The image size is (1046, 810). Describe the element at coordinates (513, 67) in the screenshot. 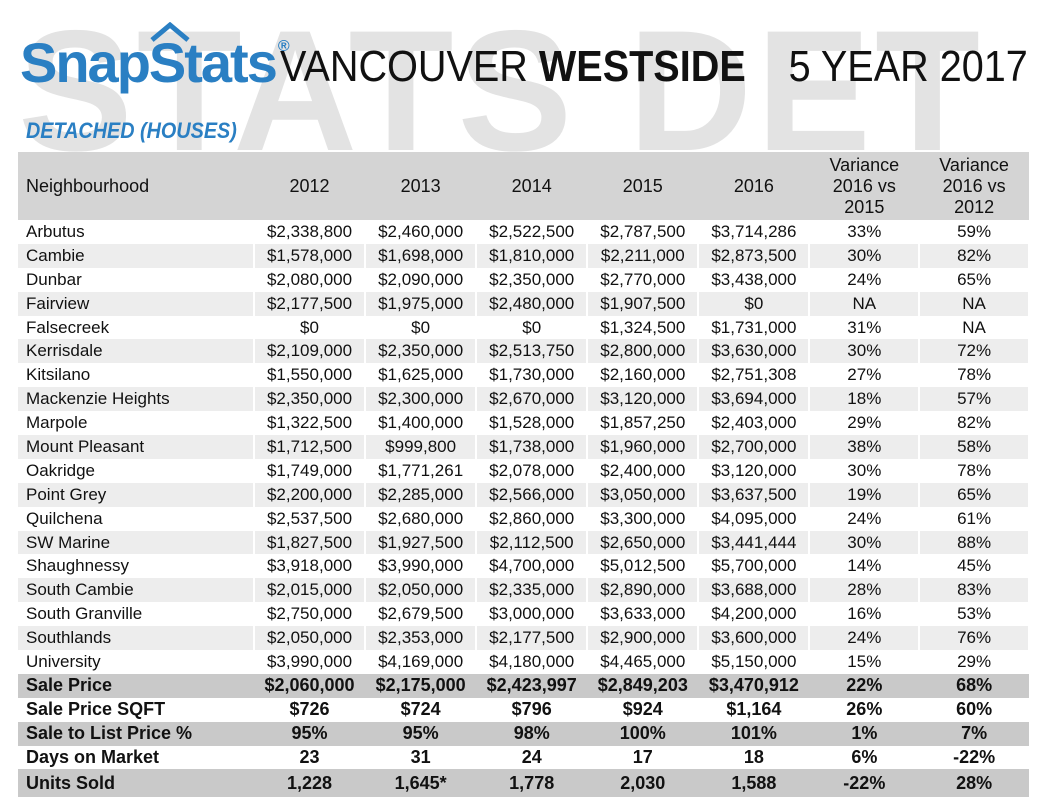

I see `page-title: VANCOUVER WESTSIDE` at that location.